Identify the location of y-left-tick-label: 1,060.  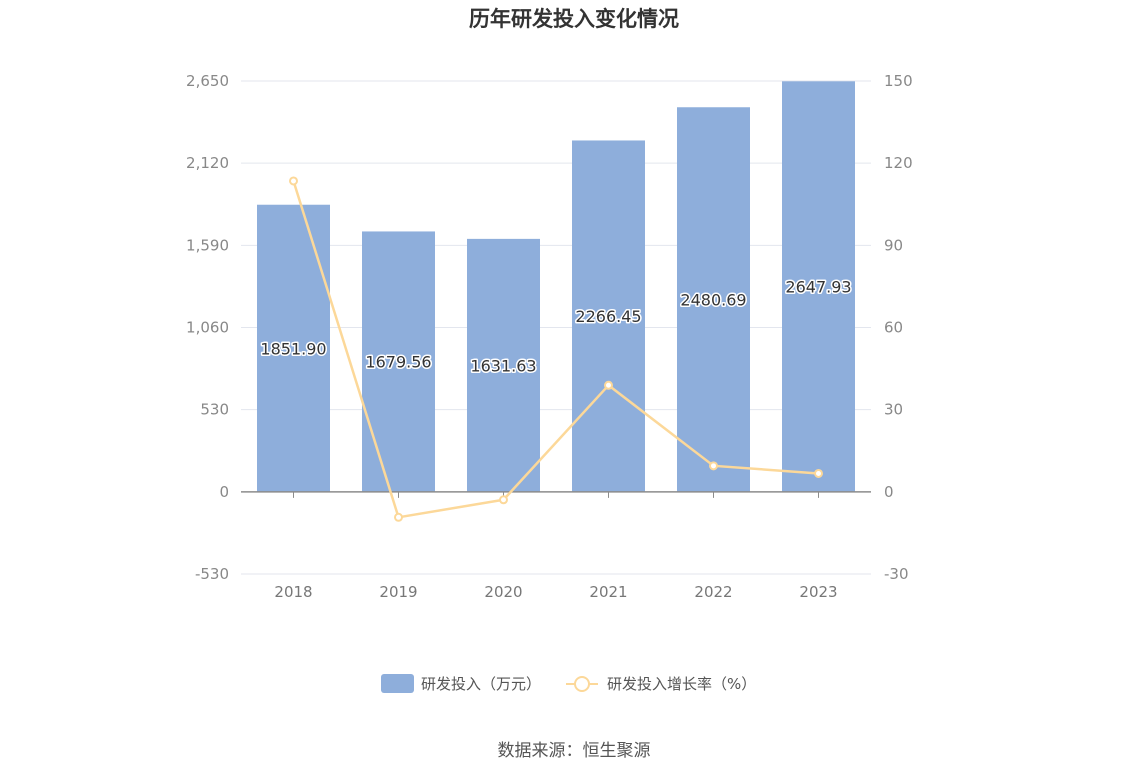
(207, 328).